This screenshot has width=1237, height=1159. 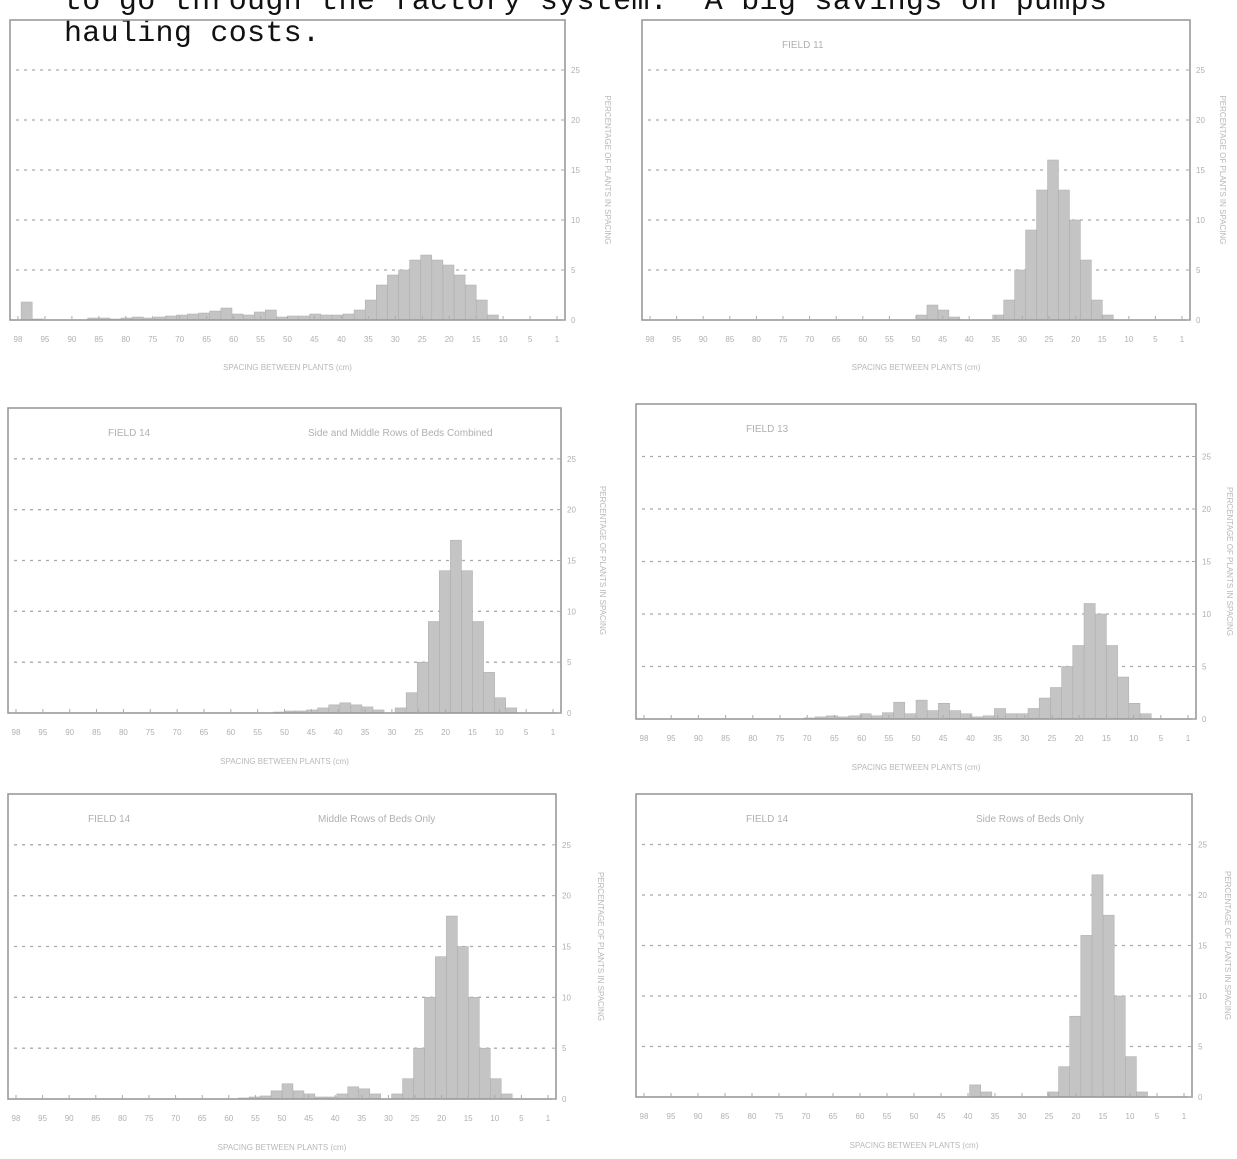 I want to click on y-tick-label: 10, so click(x=1202, y=996).